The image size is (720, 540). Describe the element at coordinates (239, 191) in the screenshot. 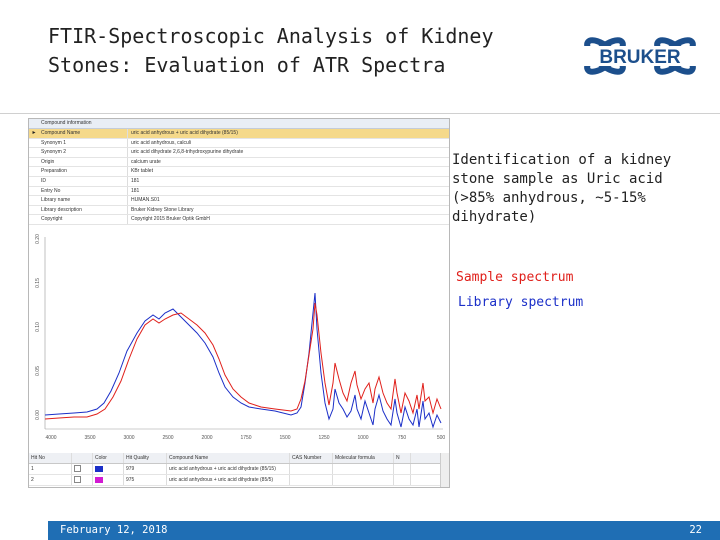

I see `info-row: Entry No 181` at that location.